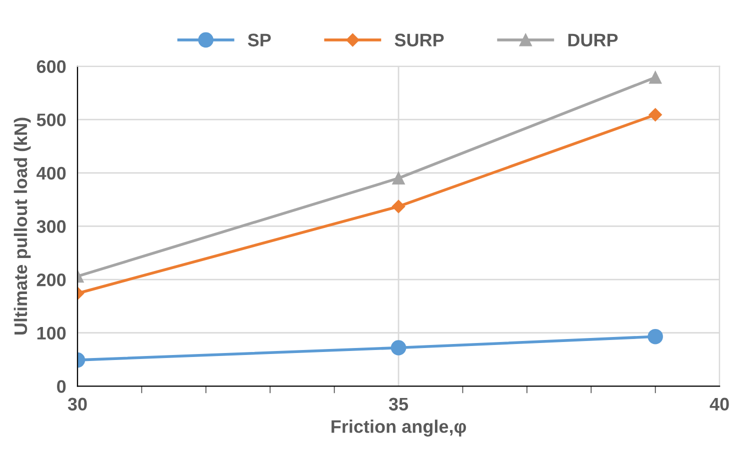 The image size is (738, 457). I want to click on y-tick-label: 400, so click(51, 173).